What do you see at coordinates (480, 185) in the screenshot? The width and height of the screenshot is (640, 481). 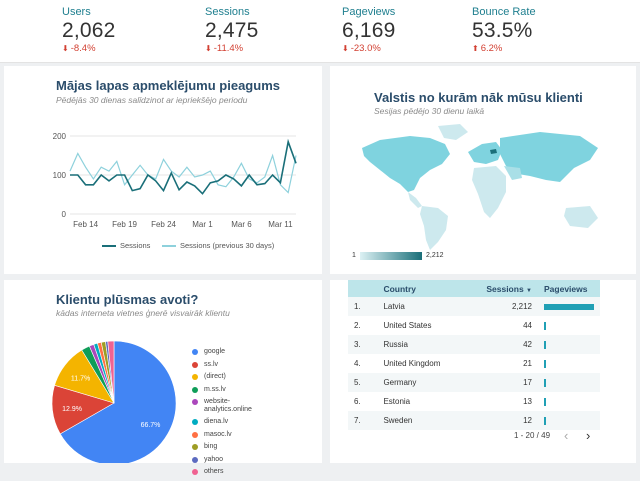 I see `world-map` at bounding box center [480, 185].